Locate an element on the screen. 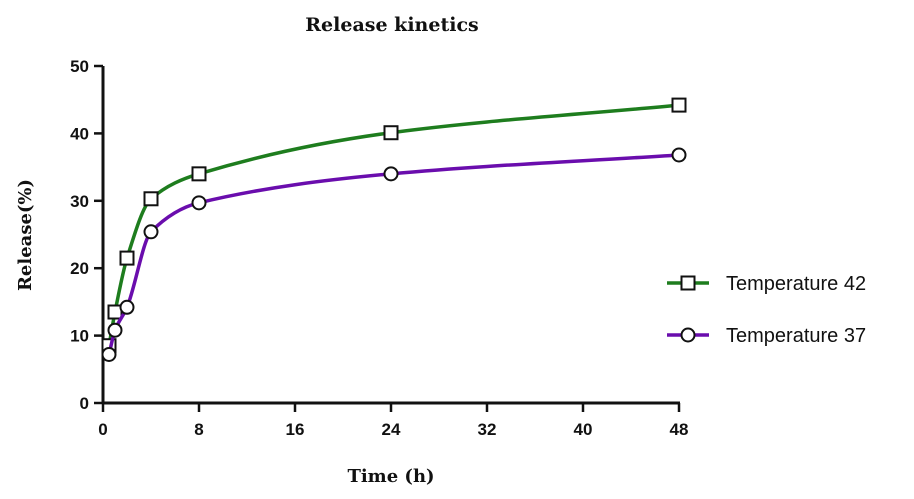  y-tick-label: 30 is located at coordinates (79, 201).